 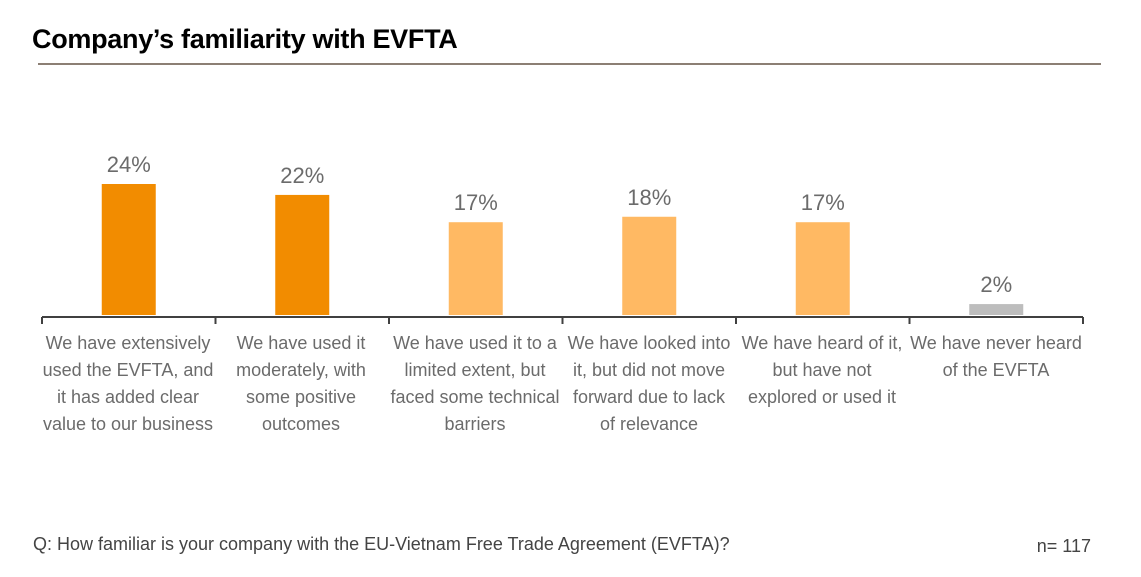 What do you see at coordinates (245, 39) in the screenshot?
I see `chart-title: Company’s familiarity with EVFTA` at bounding box center [245, 39].